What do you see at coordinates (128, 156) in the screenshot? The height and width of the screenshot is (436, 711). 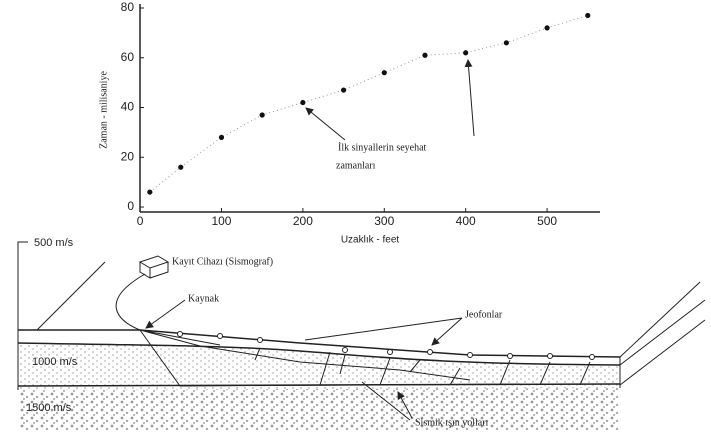 I see `y-tick-label: 20` at bounding box center [128, 156].